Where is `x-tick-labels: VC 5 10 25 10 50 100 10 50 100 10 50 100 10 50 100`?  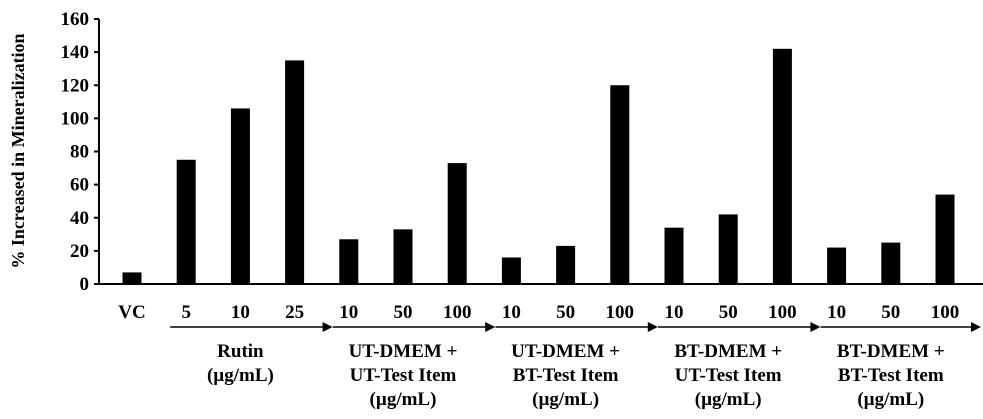
x-tick-labels: VC 5 10 25 10 50 100 10 50 100 10 50 100 10 50 100 is located at coordinates (538, 312).